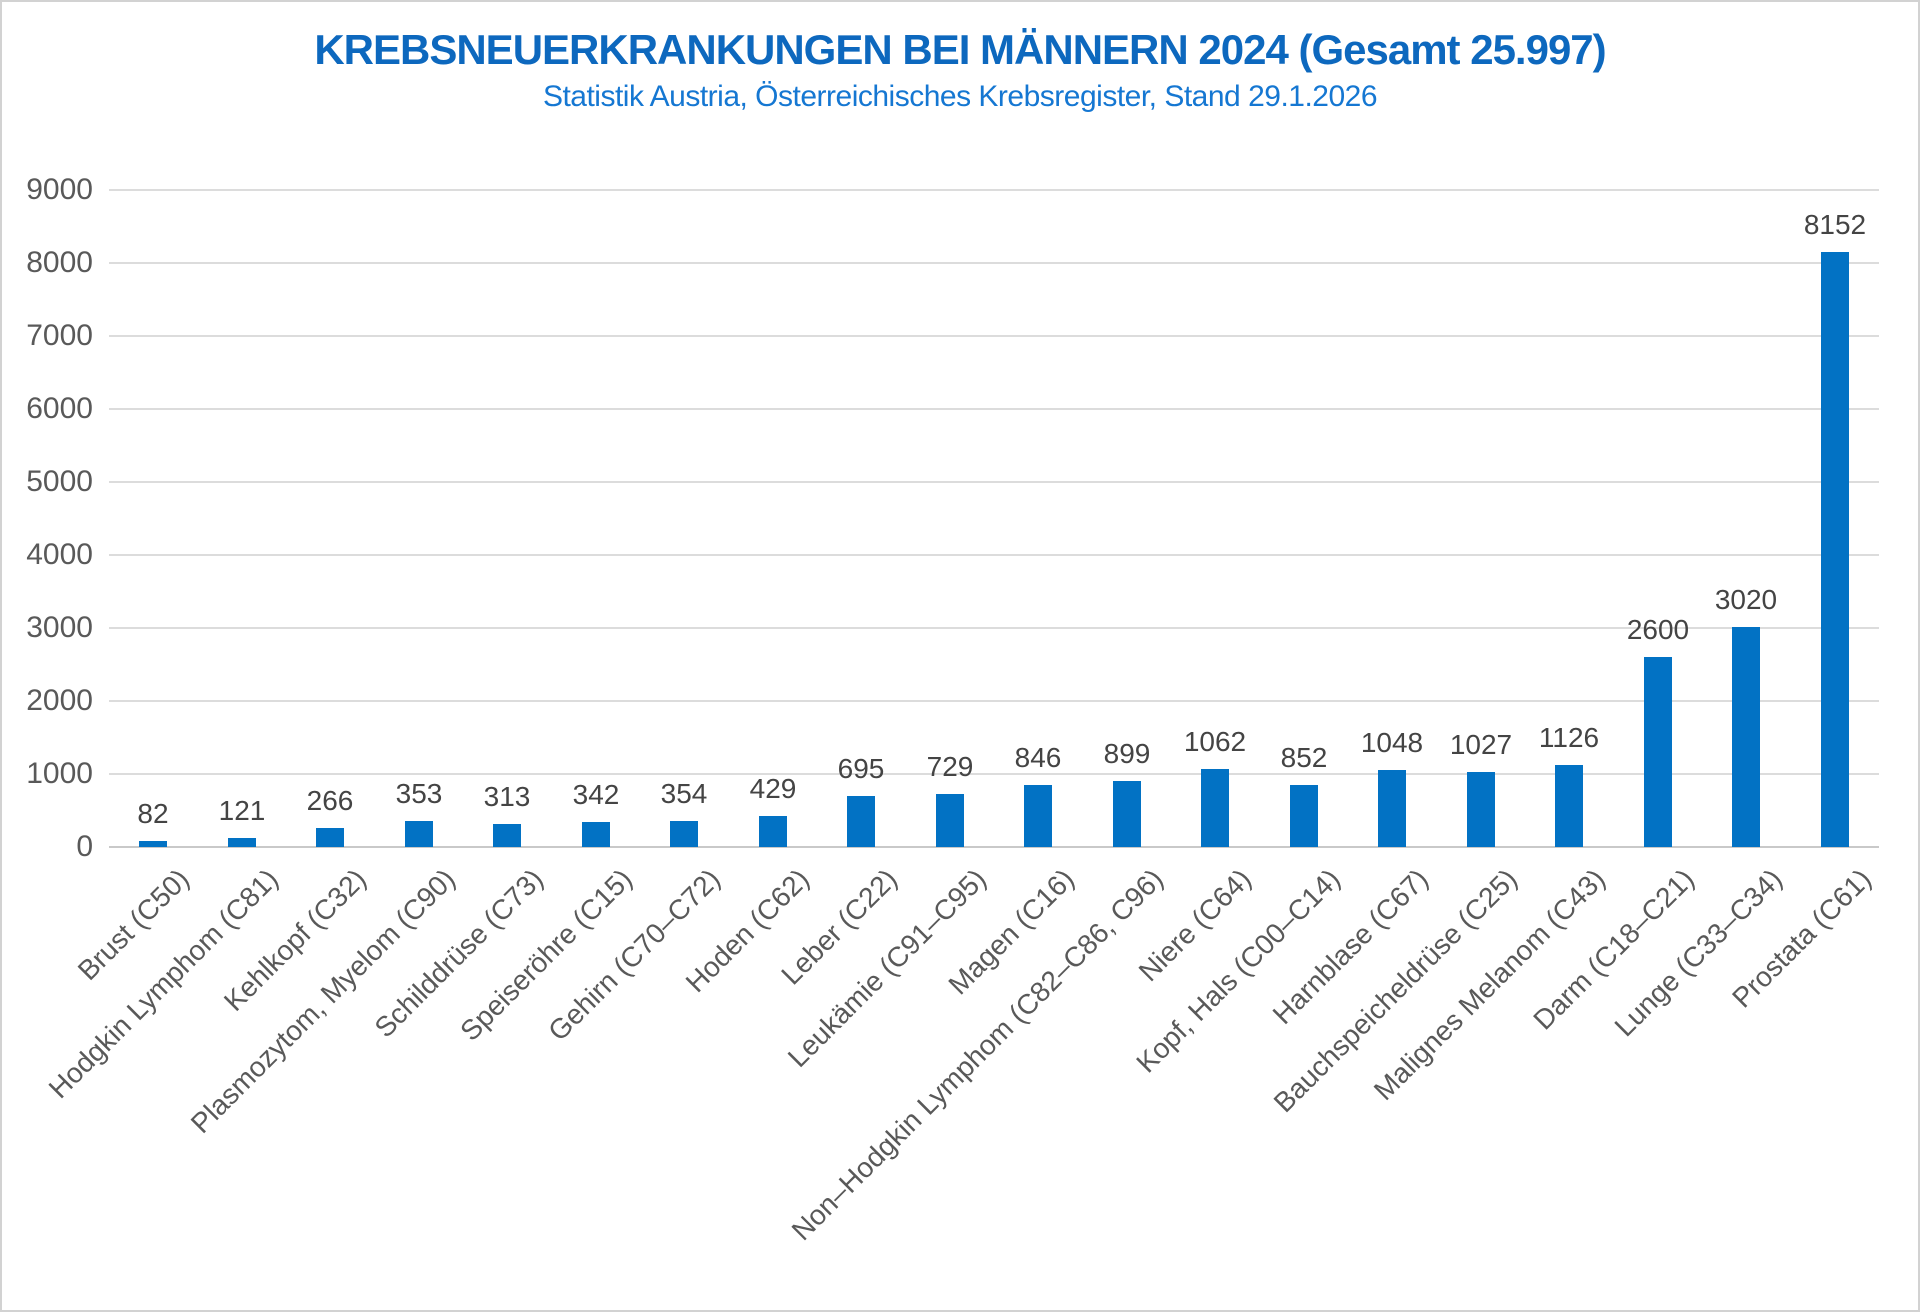  Describe the element at coordinates (84, 846) in the screenshot. I see `y-axis-tick-label: 0` at that location.